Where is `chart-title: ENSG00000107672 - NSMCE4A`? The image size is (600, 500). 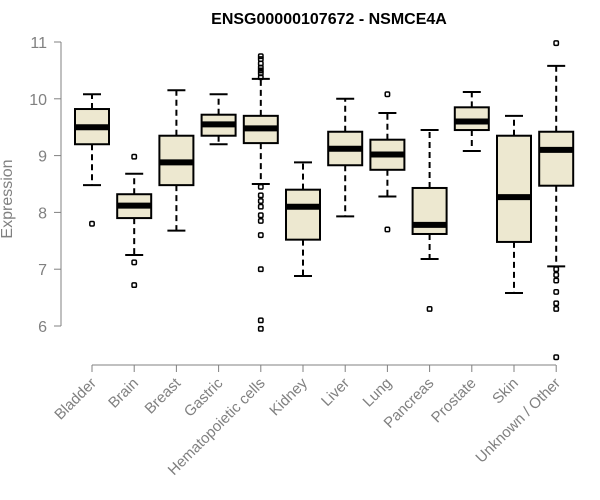
chart-title: ENSG00000107672 - NSMCE4A is located at coordinates (329, 19).